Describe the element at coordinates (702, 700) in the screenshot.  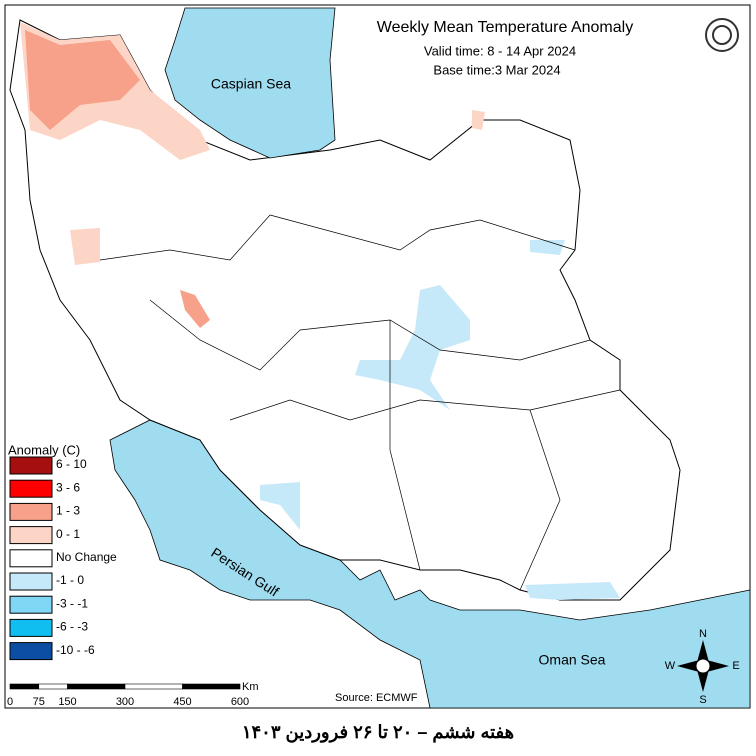
I see `compass-label: S` at that location.